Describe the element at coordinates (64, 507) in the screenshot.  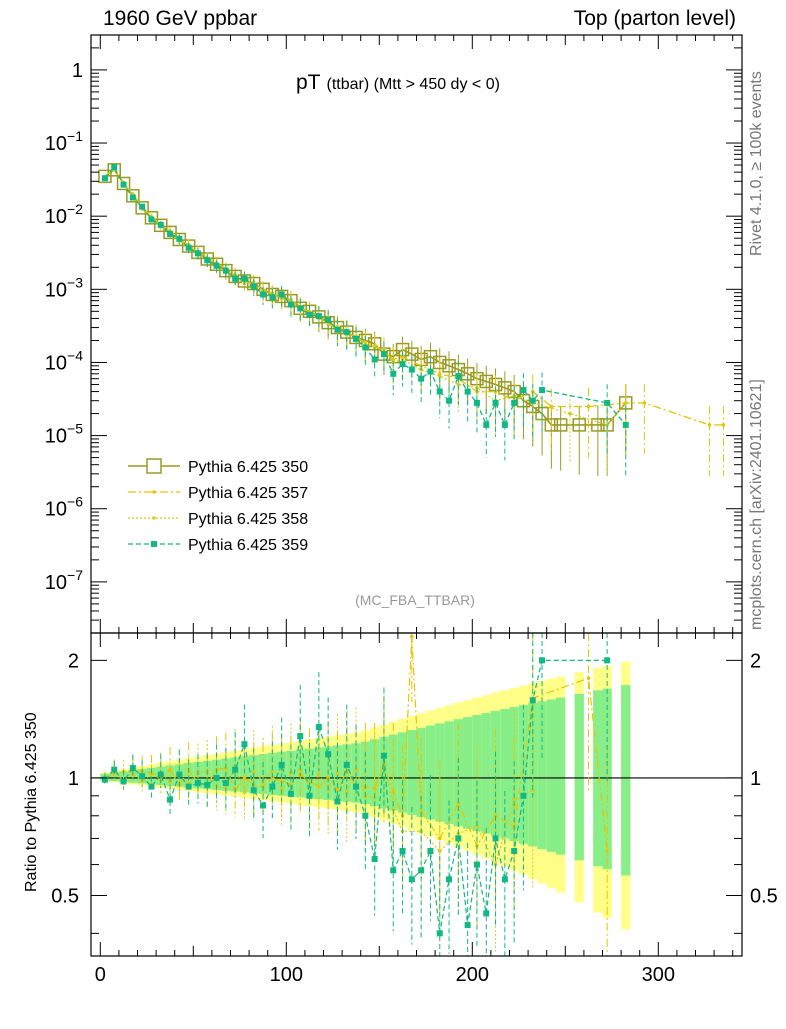
I see `y-tick-label-main: 10⁻⁶` at that location.